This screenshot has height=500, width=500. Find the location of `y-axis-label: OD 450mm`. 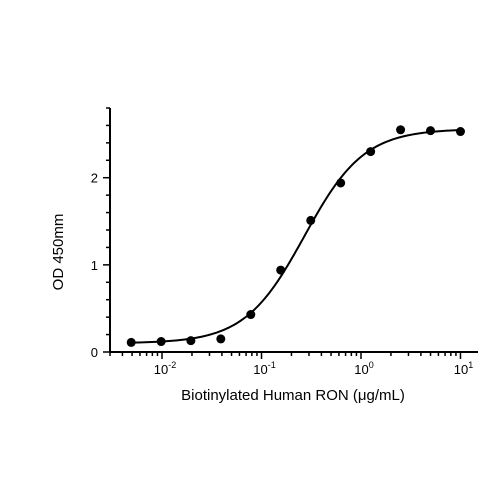

y-axis-label: OD 450mm is located at coordinates (58, 252).